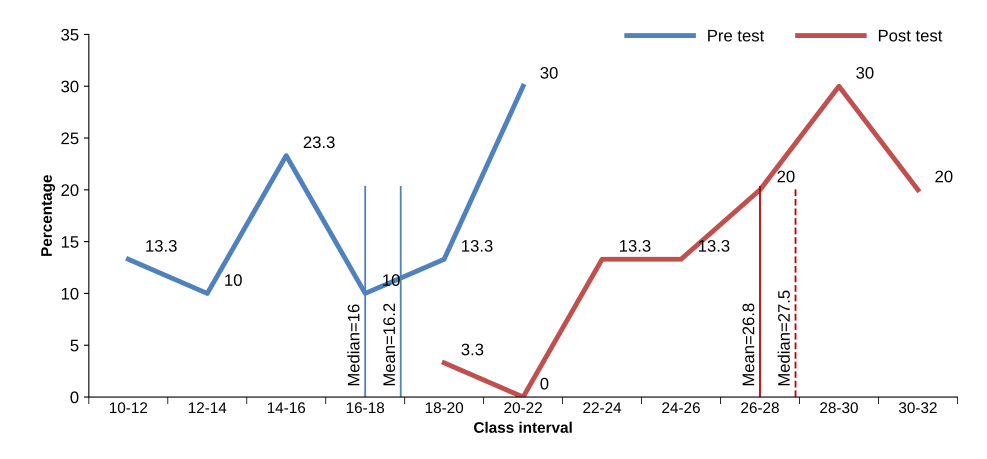 The width and height of the screenshot is (987, 459). What do you see at coordinates (353, 345) in the screenshot?
I see `ref-line-label: Median=16` at bounding box center [353, 345].